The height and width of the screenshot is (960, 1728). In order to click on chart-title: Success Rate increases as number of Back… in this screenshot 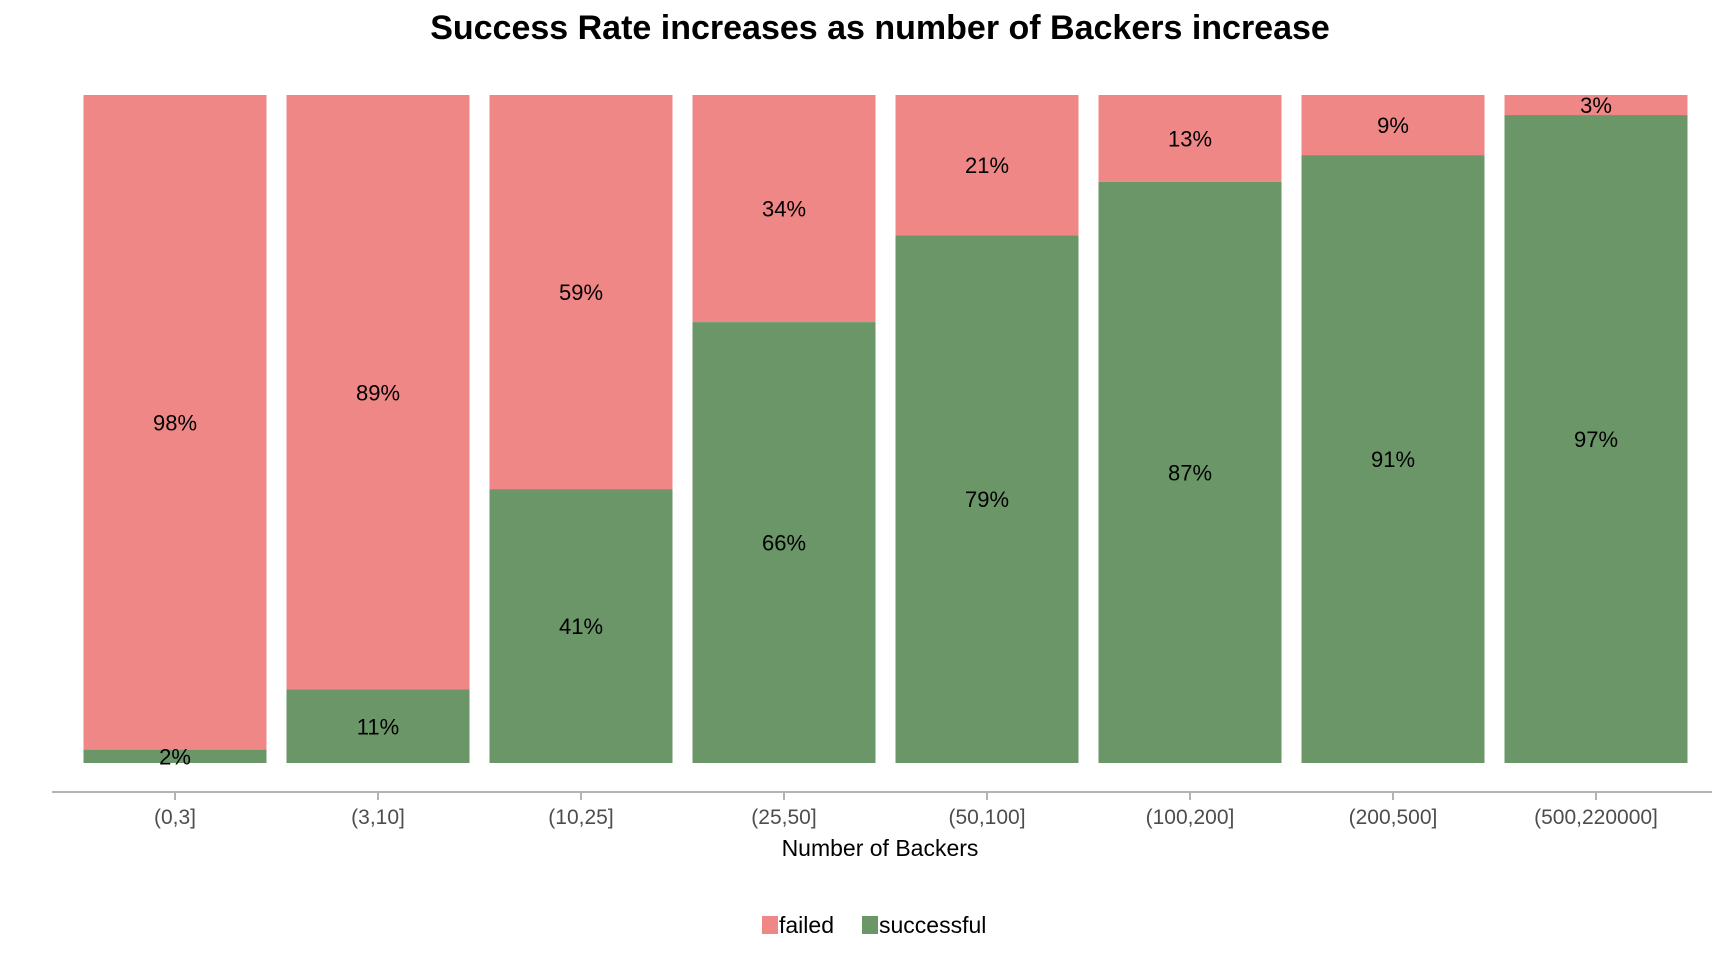, I will do `click(880, 28)`.